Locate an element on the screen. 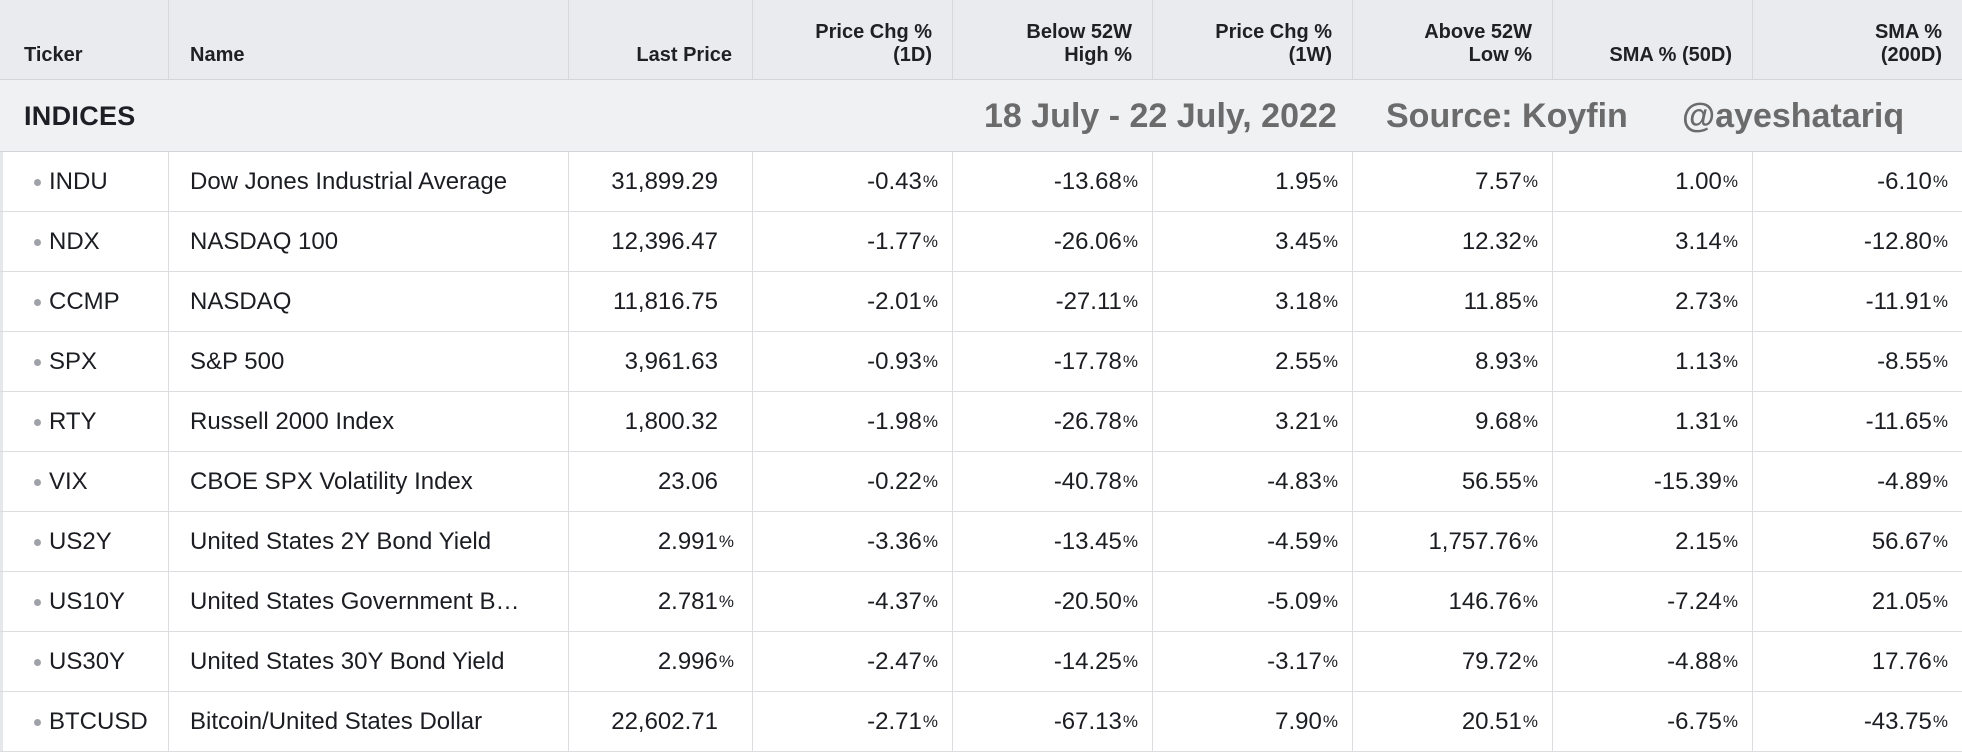  above-52w-cell: 146.76% is located at coordinates (1453, 601).